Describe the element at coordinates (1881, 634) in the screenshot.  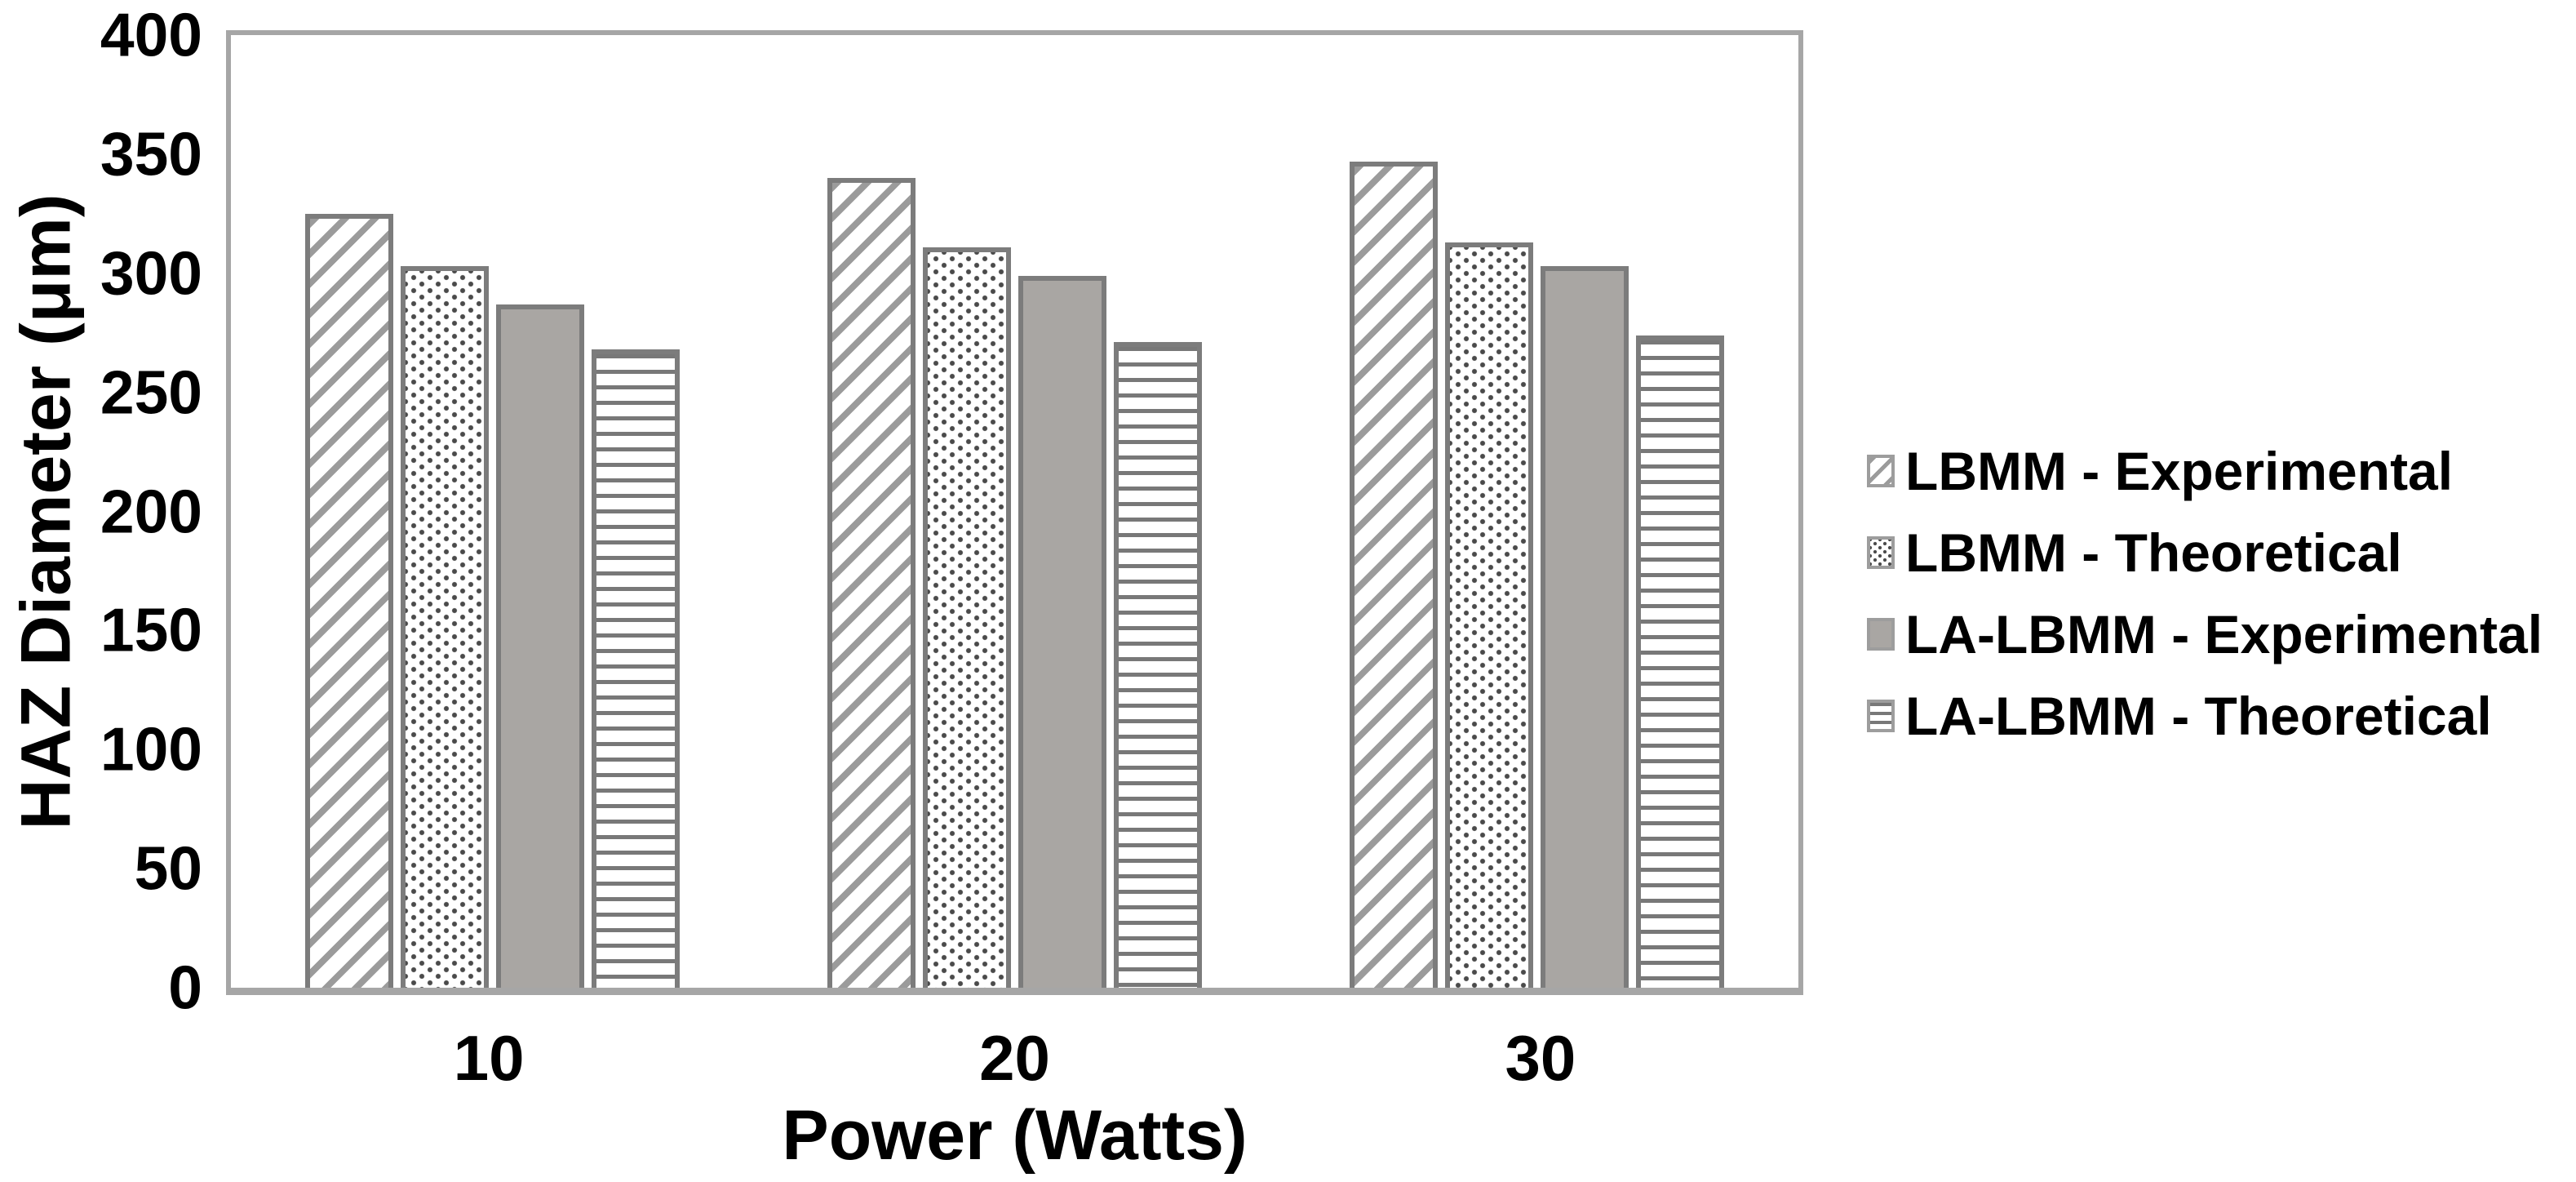
I see `solid-swatch-icon` at that location.